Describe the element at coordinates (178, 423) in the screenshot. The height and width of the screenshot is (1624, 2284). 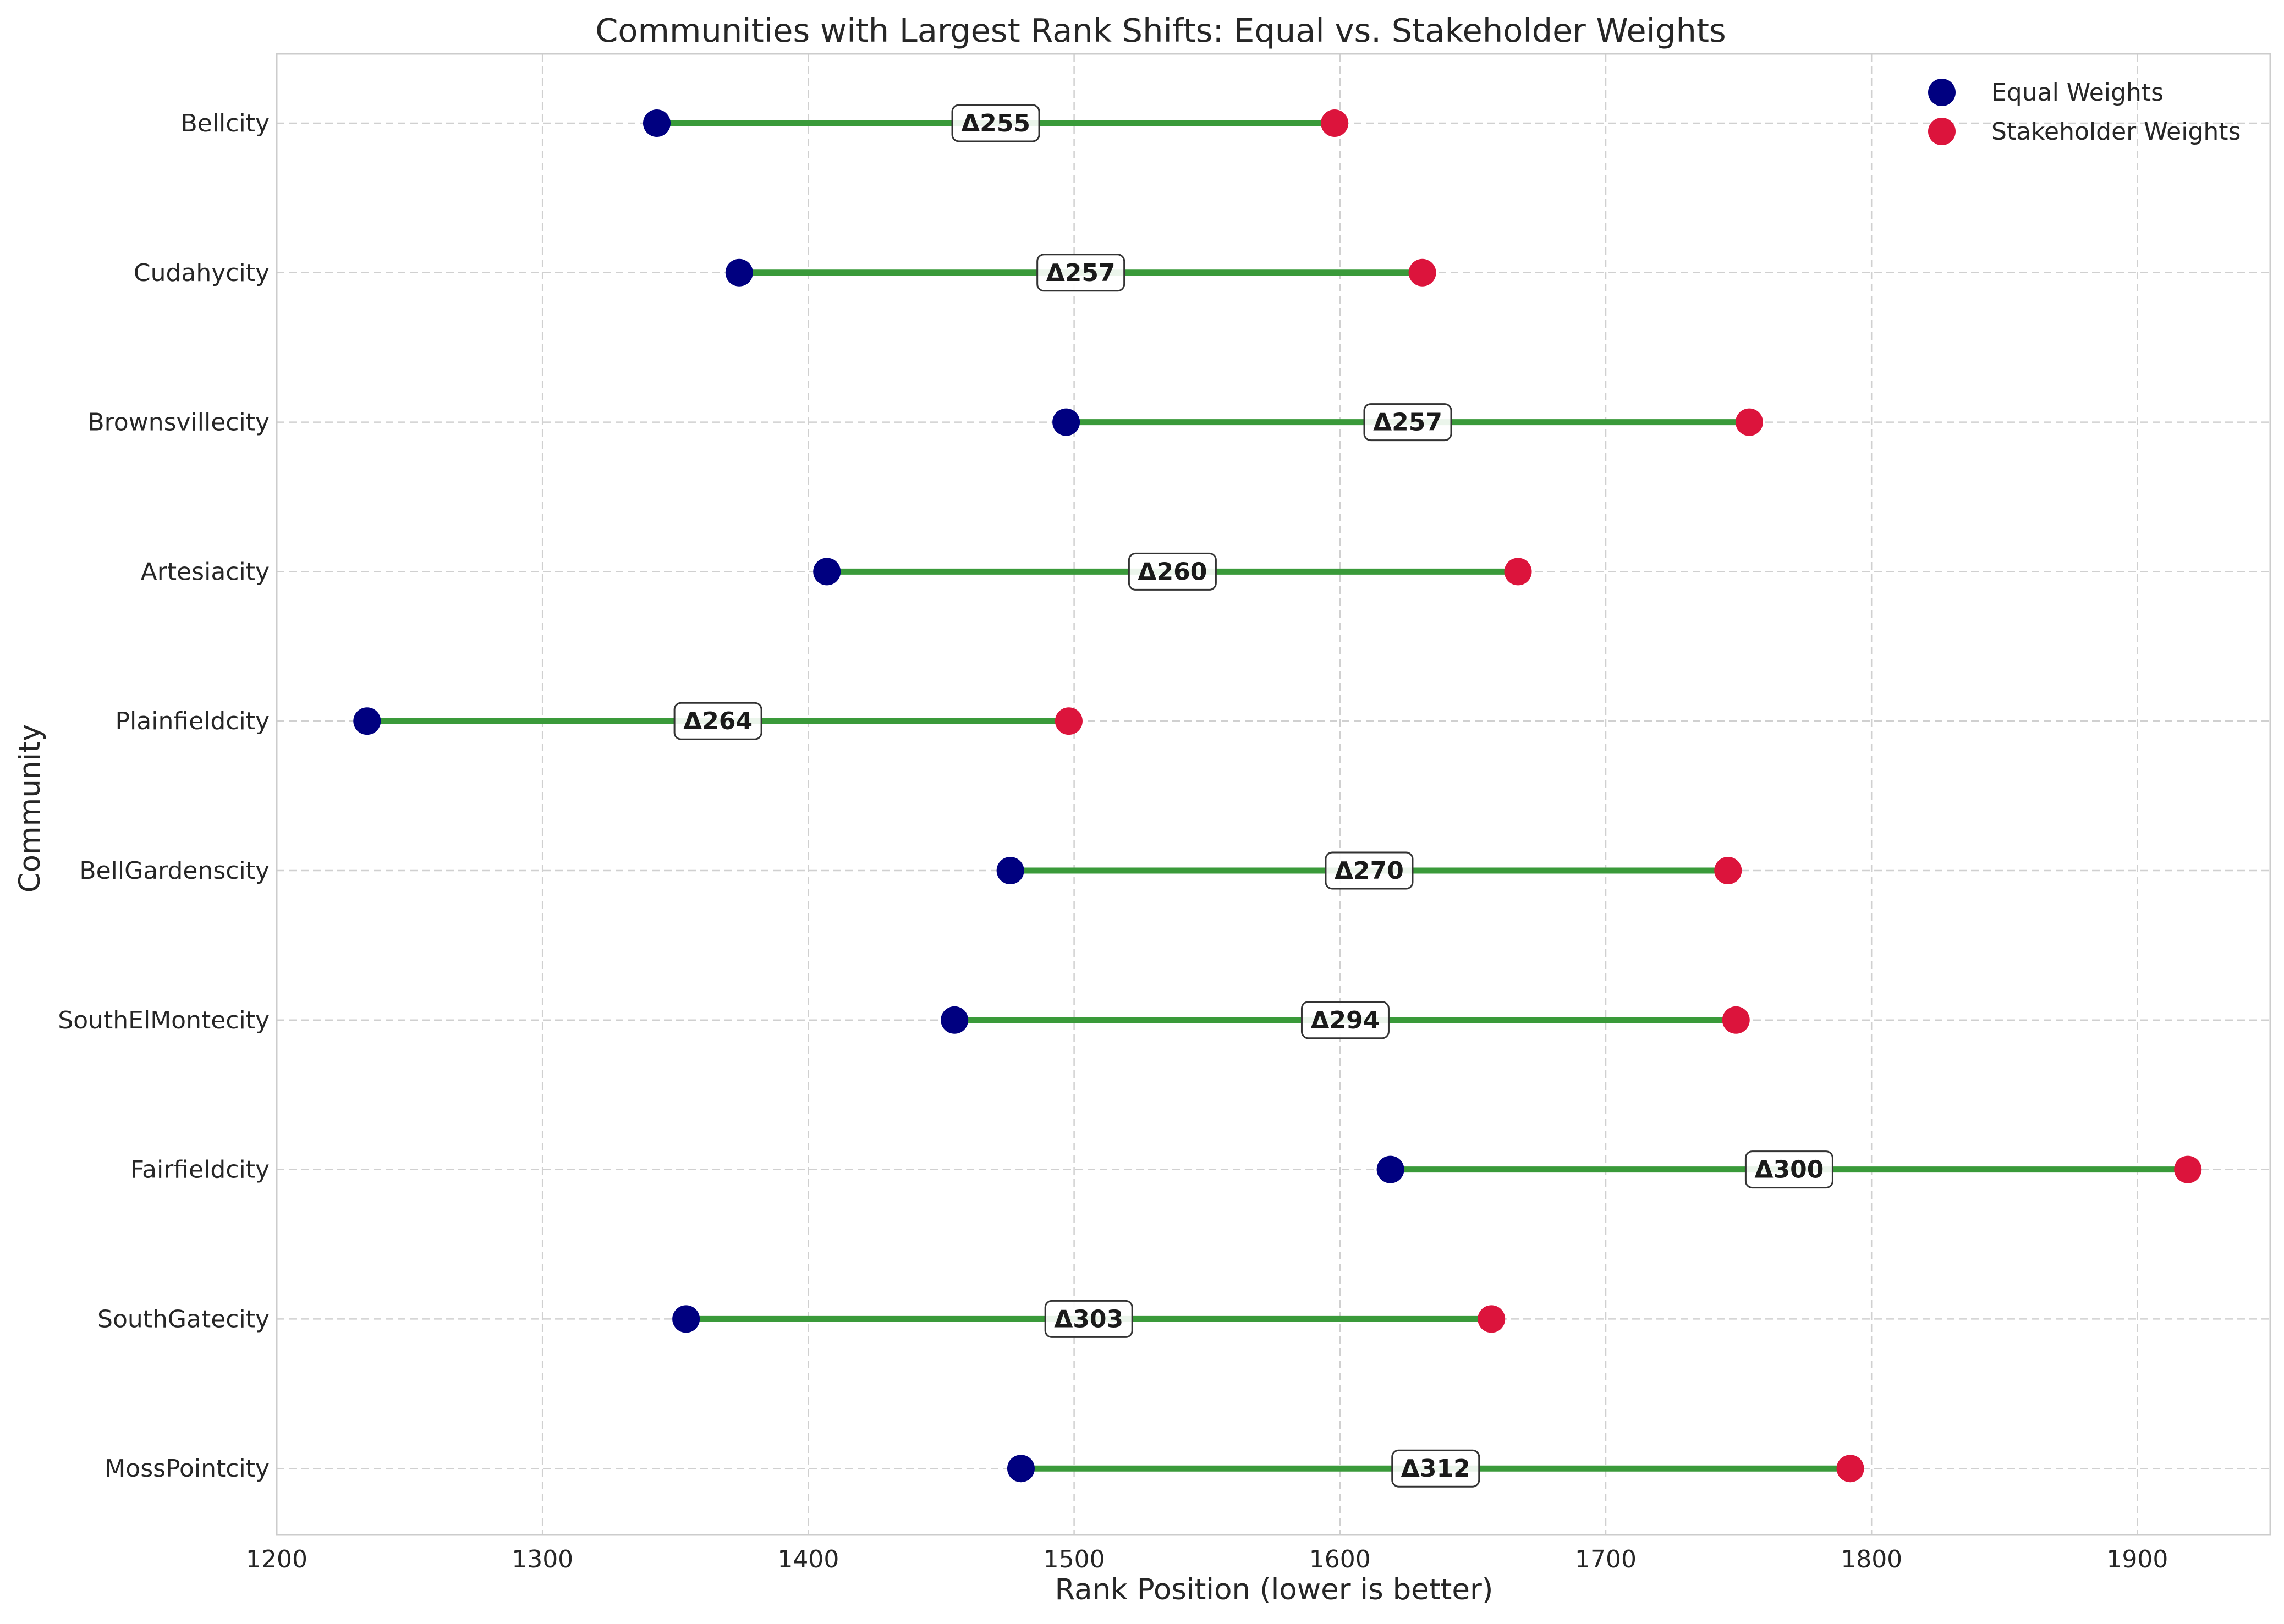
I see `y-tick-label: Brownsvillecity` at that location.